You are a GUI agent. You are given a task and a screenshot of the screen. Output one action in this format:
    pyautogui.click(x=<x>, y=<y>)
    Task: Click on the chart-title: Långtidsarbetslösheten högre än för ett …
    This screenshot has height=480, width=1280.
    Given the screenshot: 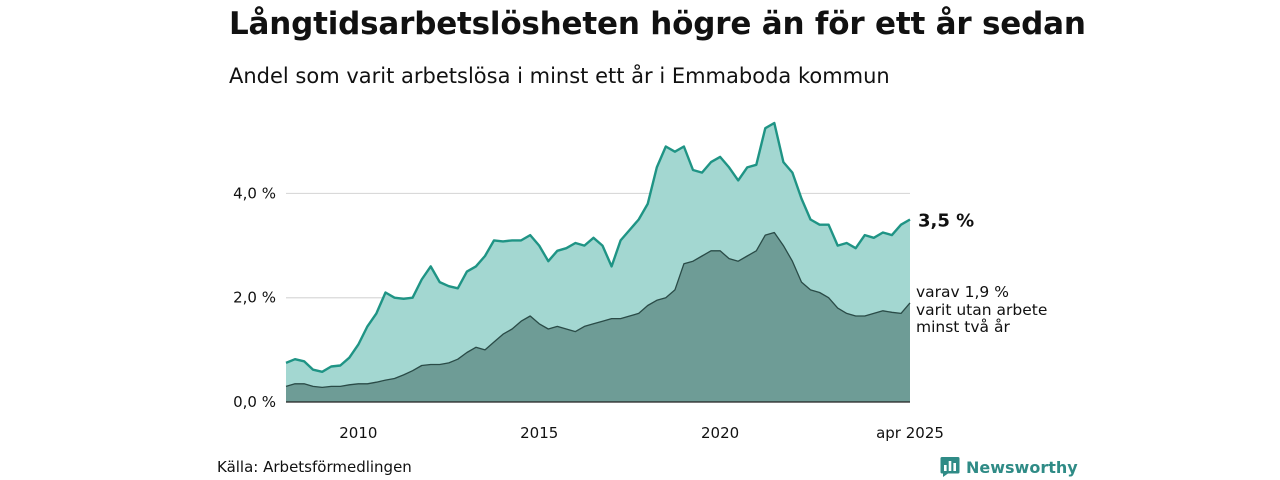 What is the action you would take?
    pyautogui.click(x=657, y=24)
    